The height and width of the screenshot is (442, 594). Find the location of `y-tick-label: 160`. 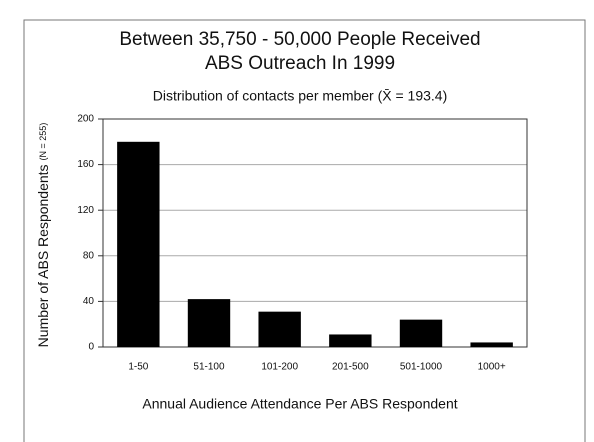

y-tick-label: 160 is located at coordinates (85, 164).